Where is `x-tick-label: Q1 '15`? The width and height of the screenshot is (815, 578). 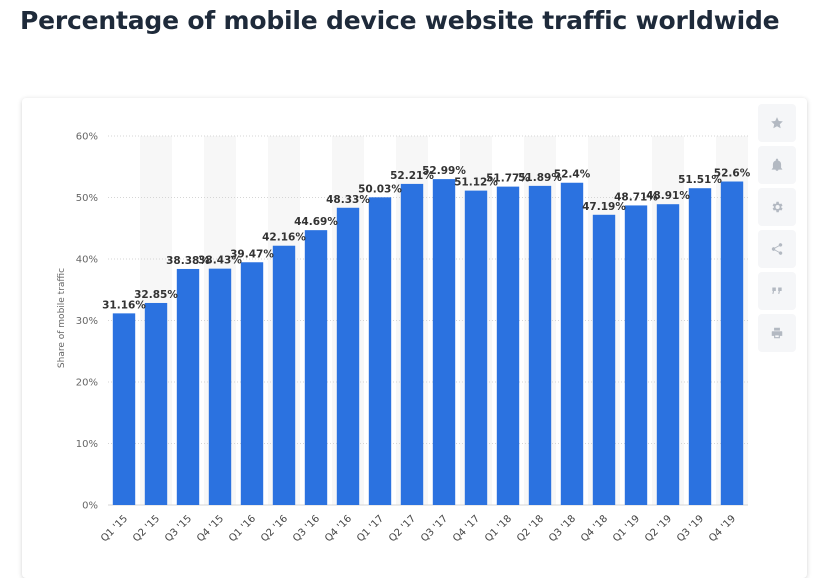
x-tick-label: Q1 '15 is located at coordinates (114, 528).